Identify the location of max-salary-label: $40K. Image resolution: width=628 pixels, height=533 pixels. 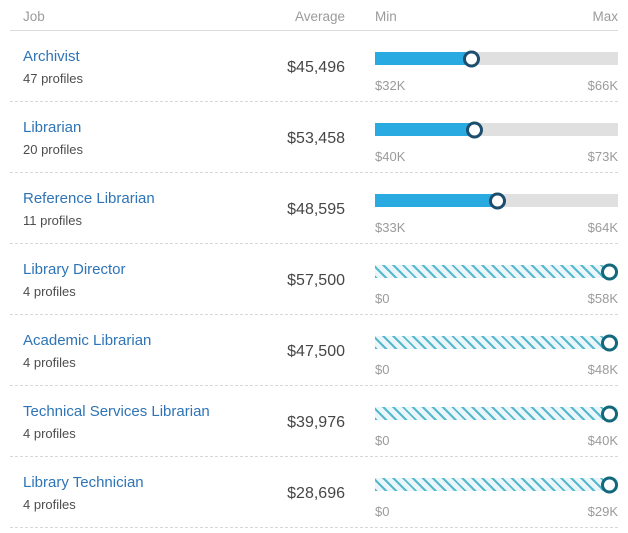
(602, 440).